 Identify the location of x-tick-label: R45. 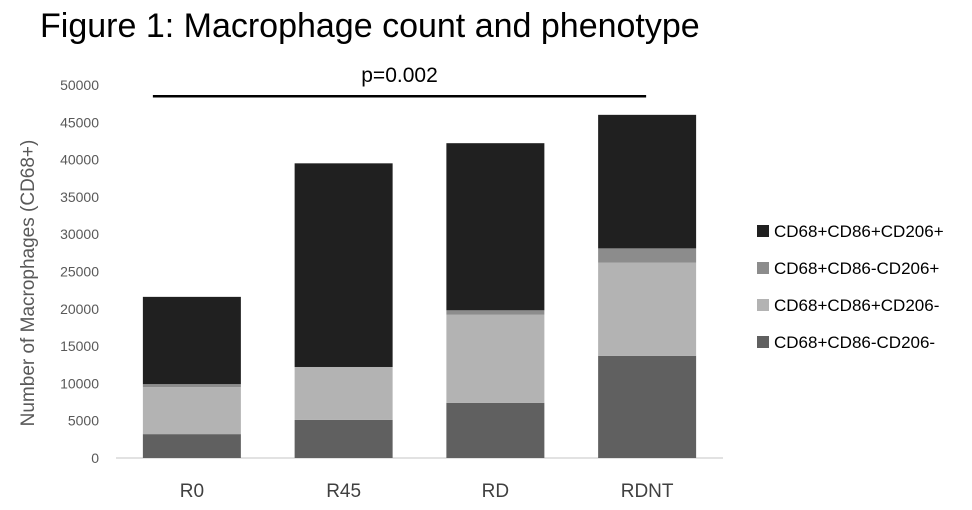
(343, 491).